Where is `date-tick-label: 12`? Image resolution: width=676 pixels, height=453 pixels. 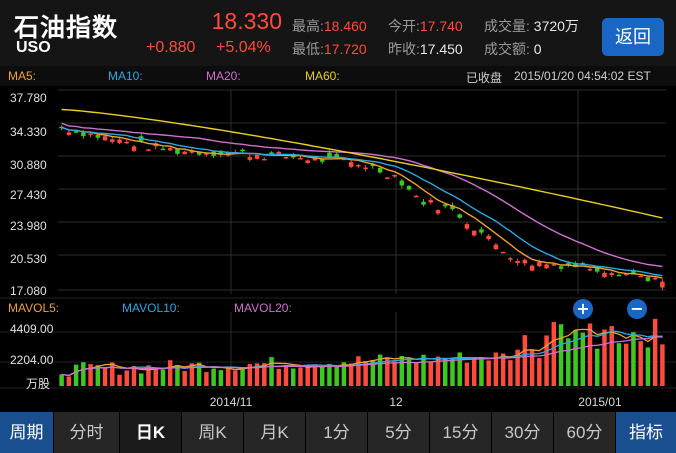
date-tick-label: 12 is located at coordinates (396, 402).